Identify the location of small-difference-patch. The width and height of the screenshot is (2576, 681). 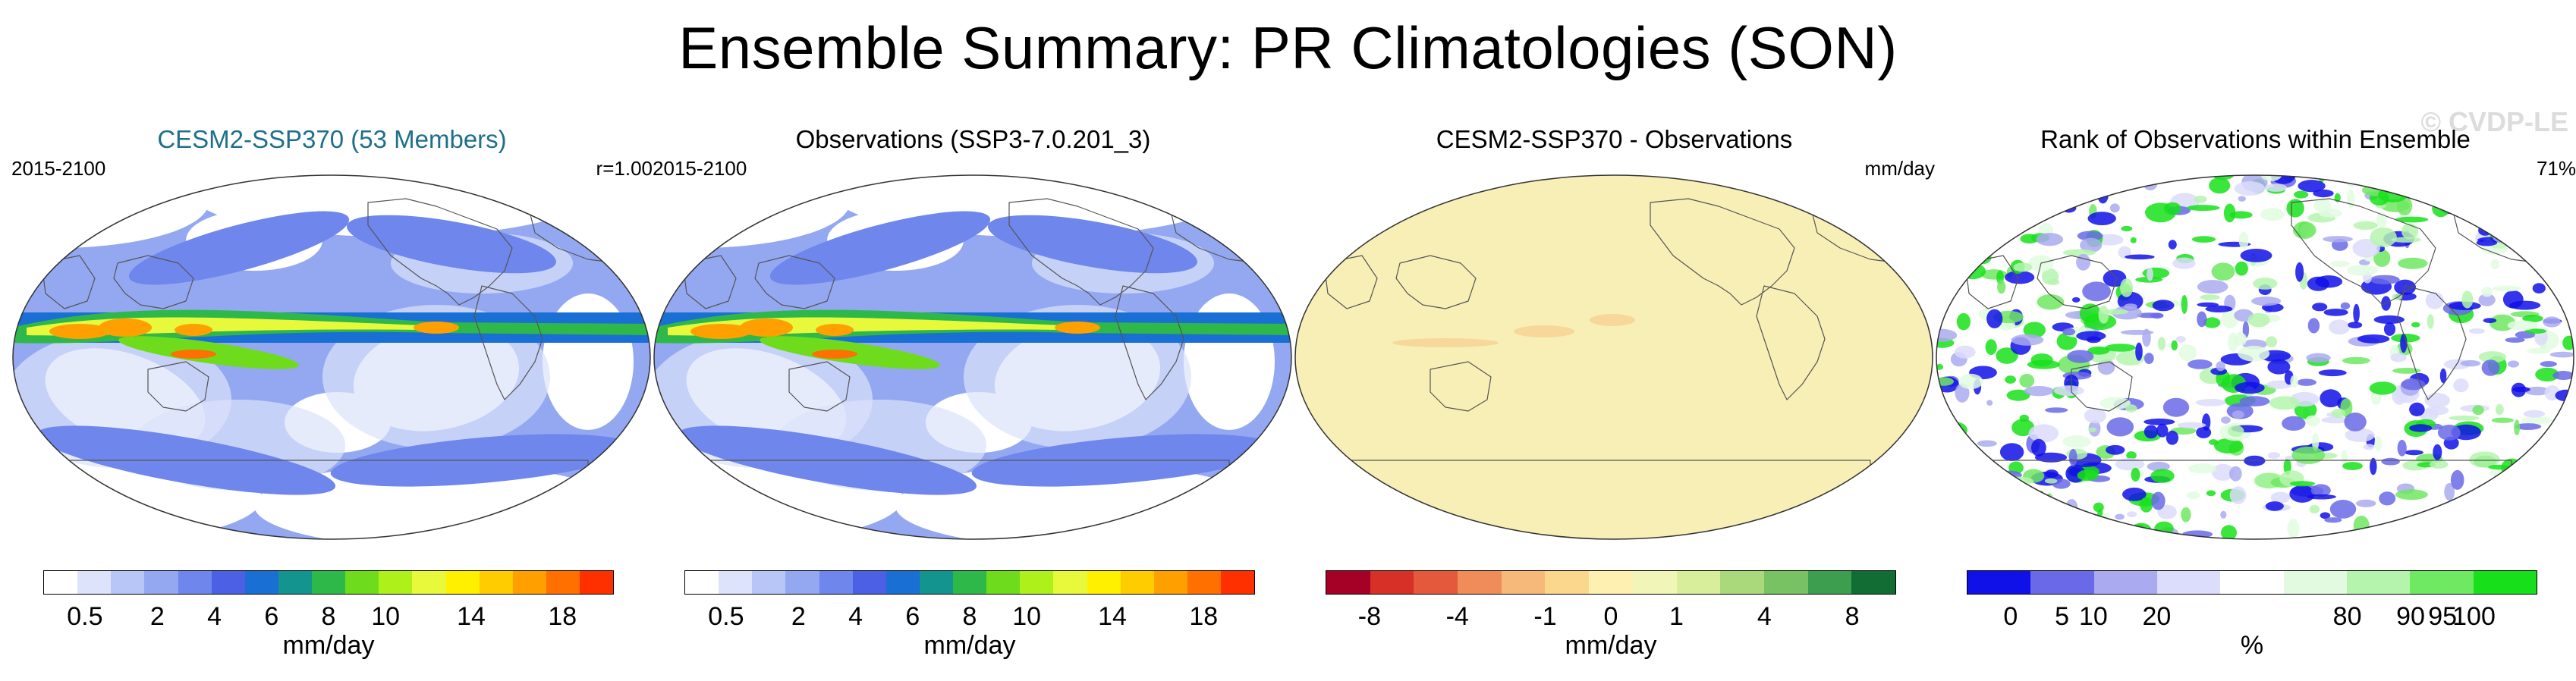
(1445, 342).